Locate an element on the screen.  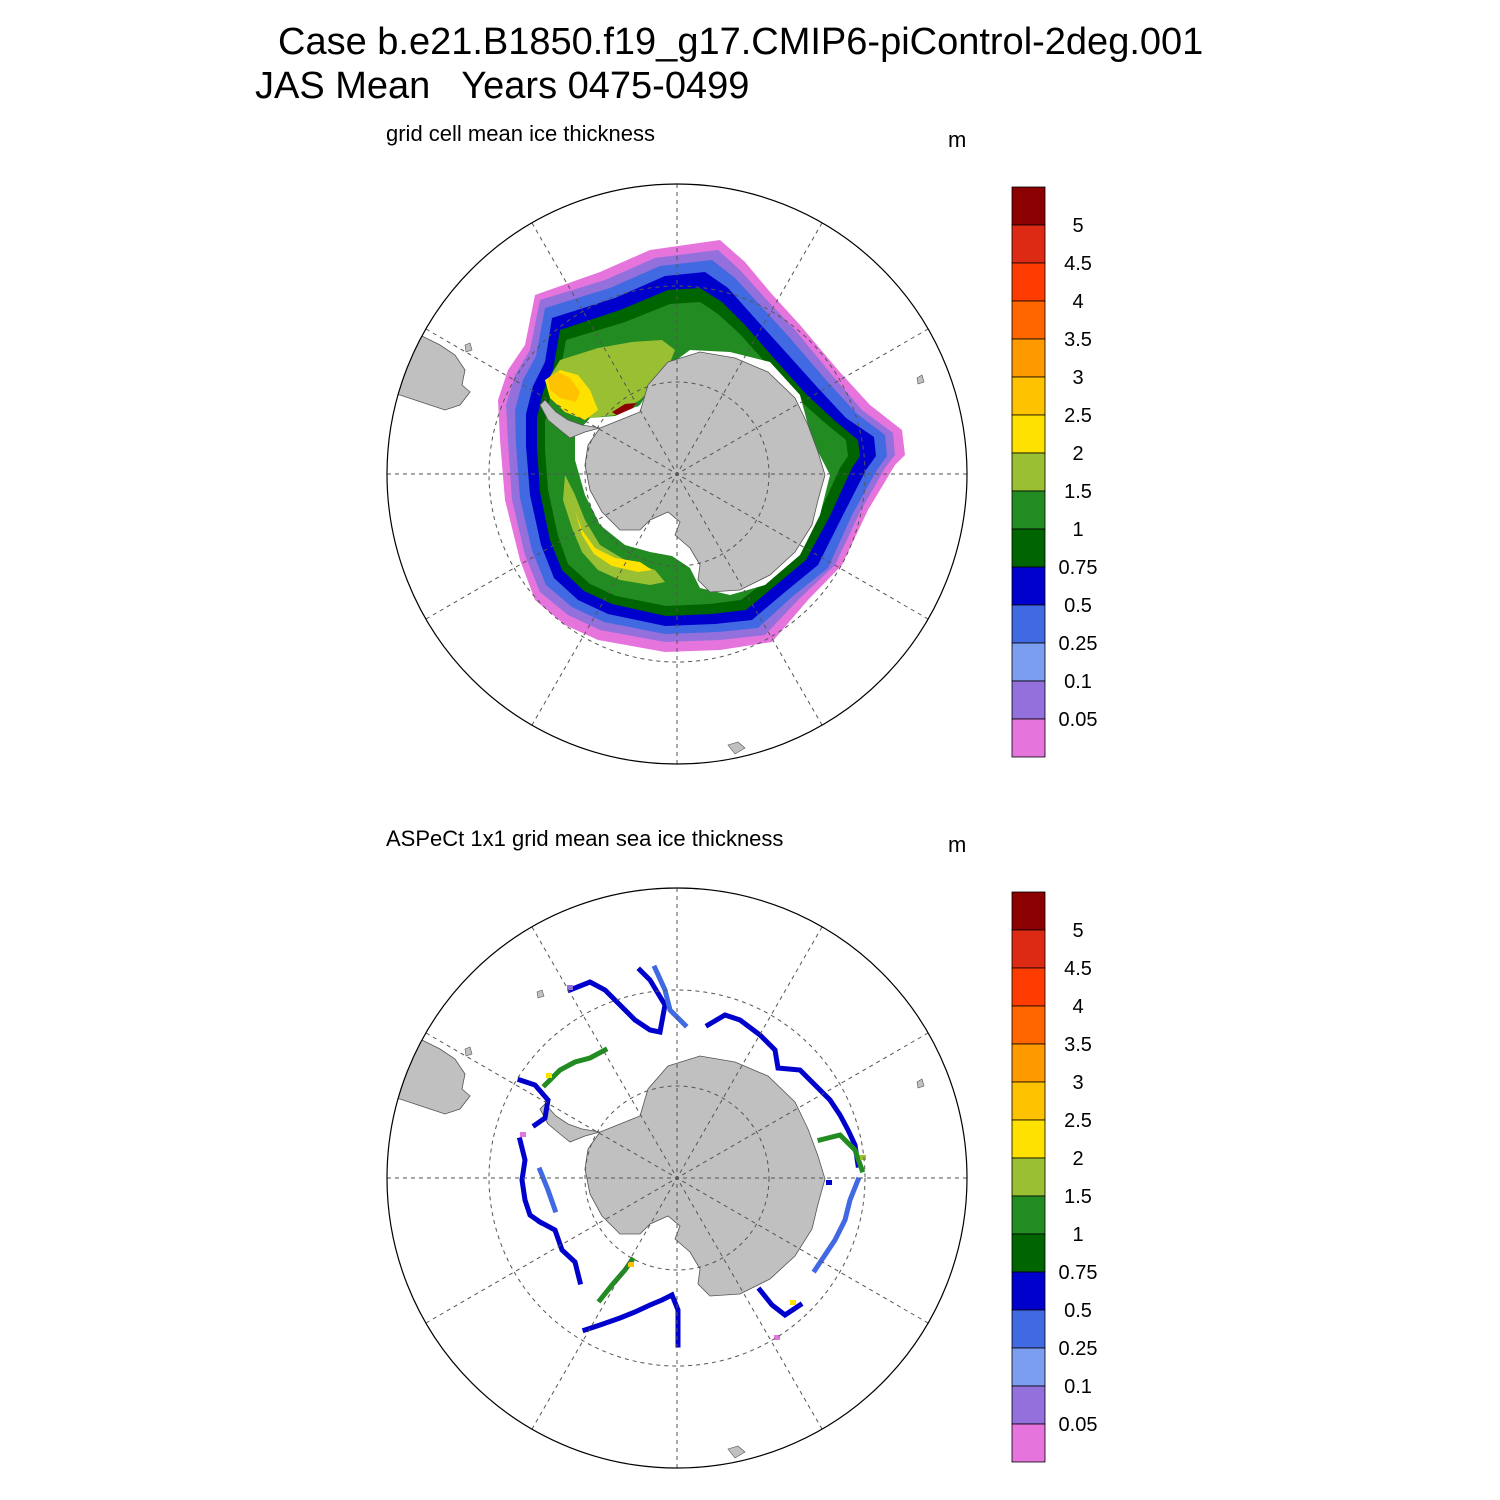
ship-tracks is located at coordinates (691, 1156).